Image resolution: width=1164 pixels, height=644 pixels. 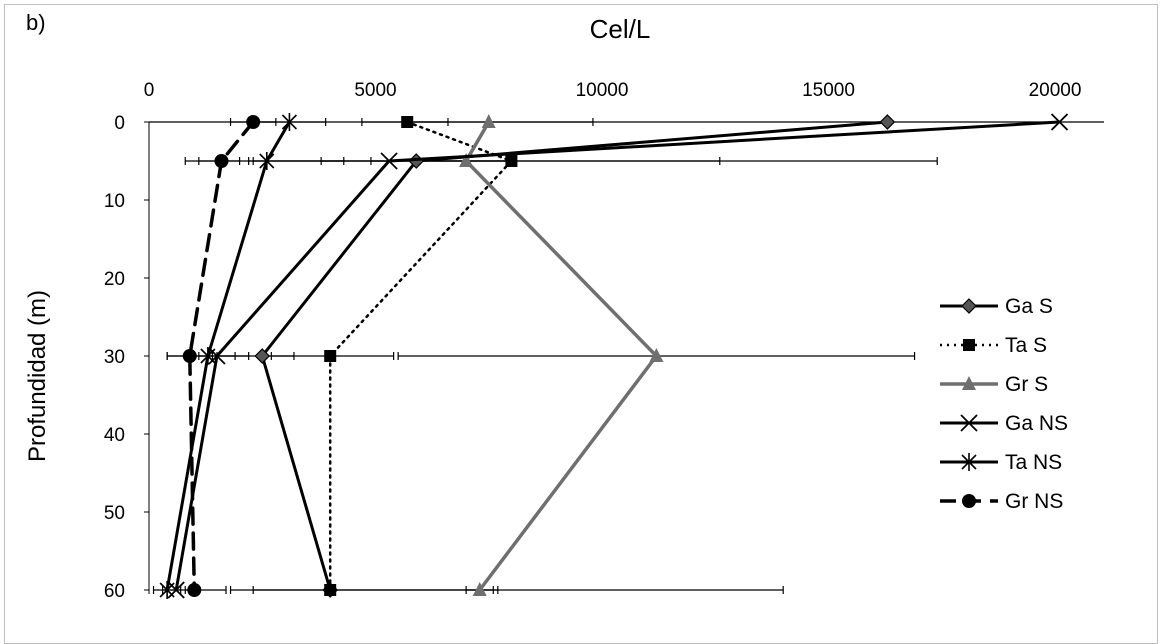 What do you see at coordinates (149, 90) in the screenshot?
I see `x-tick-label: 0` at bounding box center [149, 90].